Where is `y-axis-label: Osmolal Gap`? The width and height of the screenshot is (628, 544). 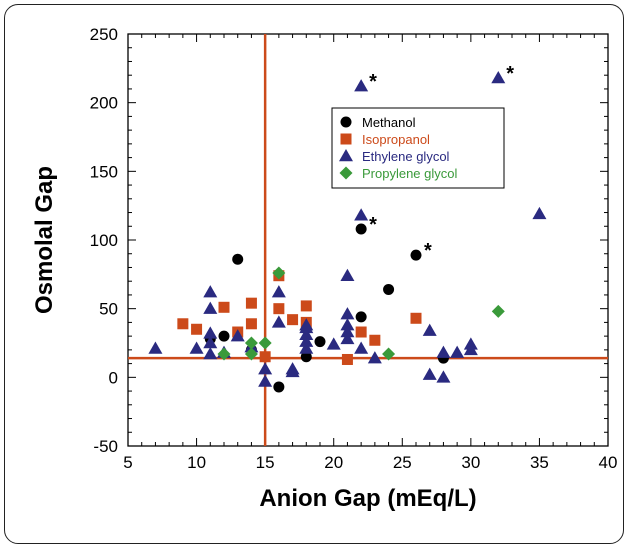
y-axis-label: Osmolal Gap is located at coordinates (44, 240).